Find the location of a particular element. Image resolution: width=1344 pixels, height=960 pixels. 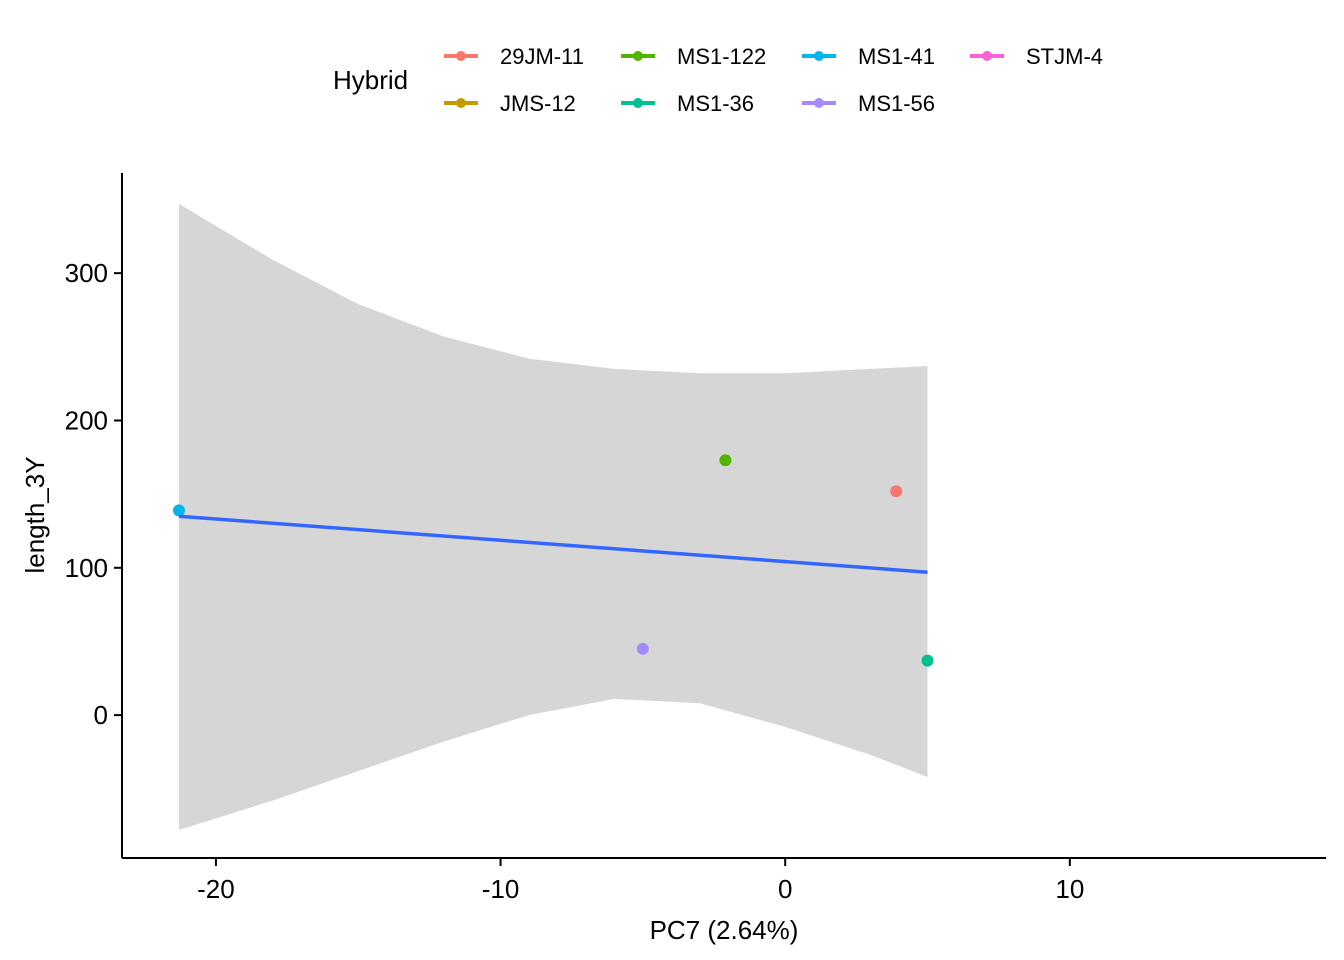

y-tick-label: 200 is located at coordinates (86, 420).